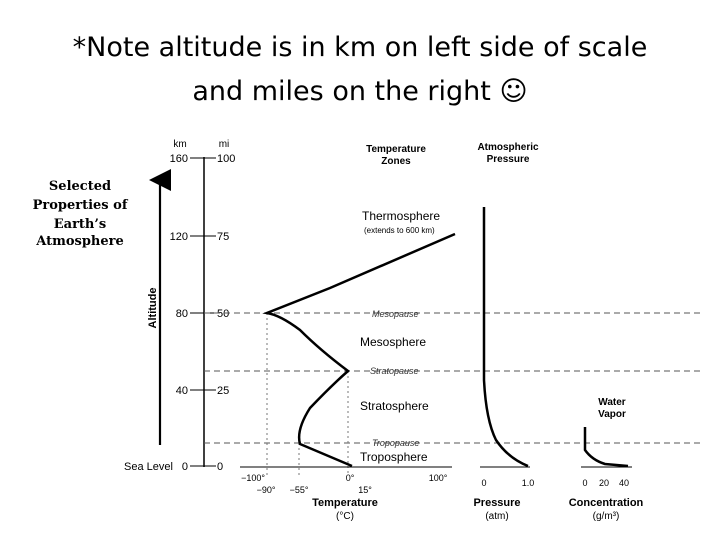  I want to click on pressure-unit: (atm), so click(496, 516).